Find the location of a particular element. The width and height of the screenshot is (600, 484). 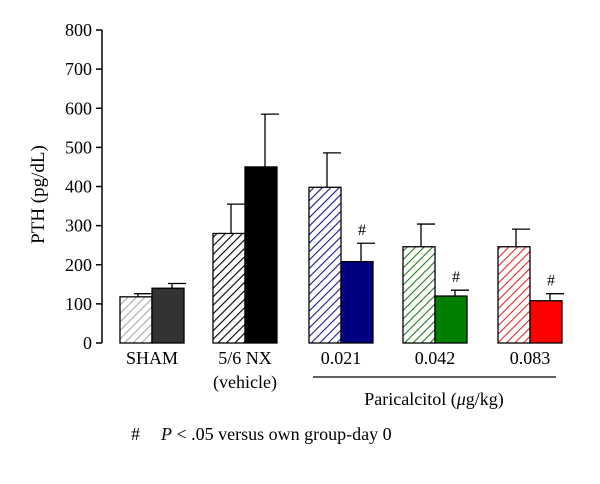

x-category-label: 0.021 is located at coordinates (341, 358).